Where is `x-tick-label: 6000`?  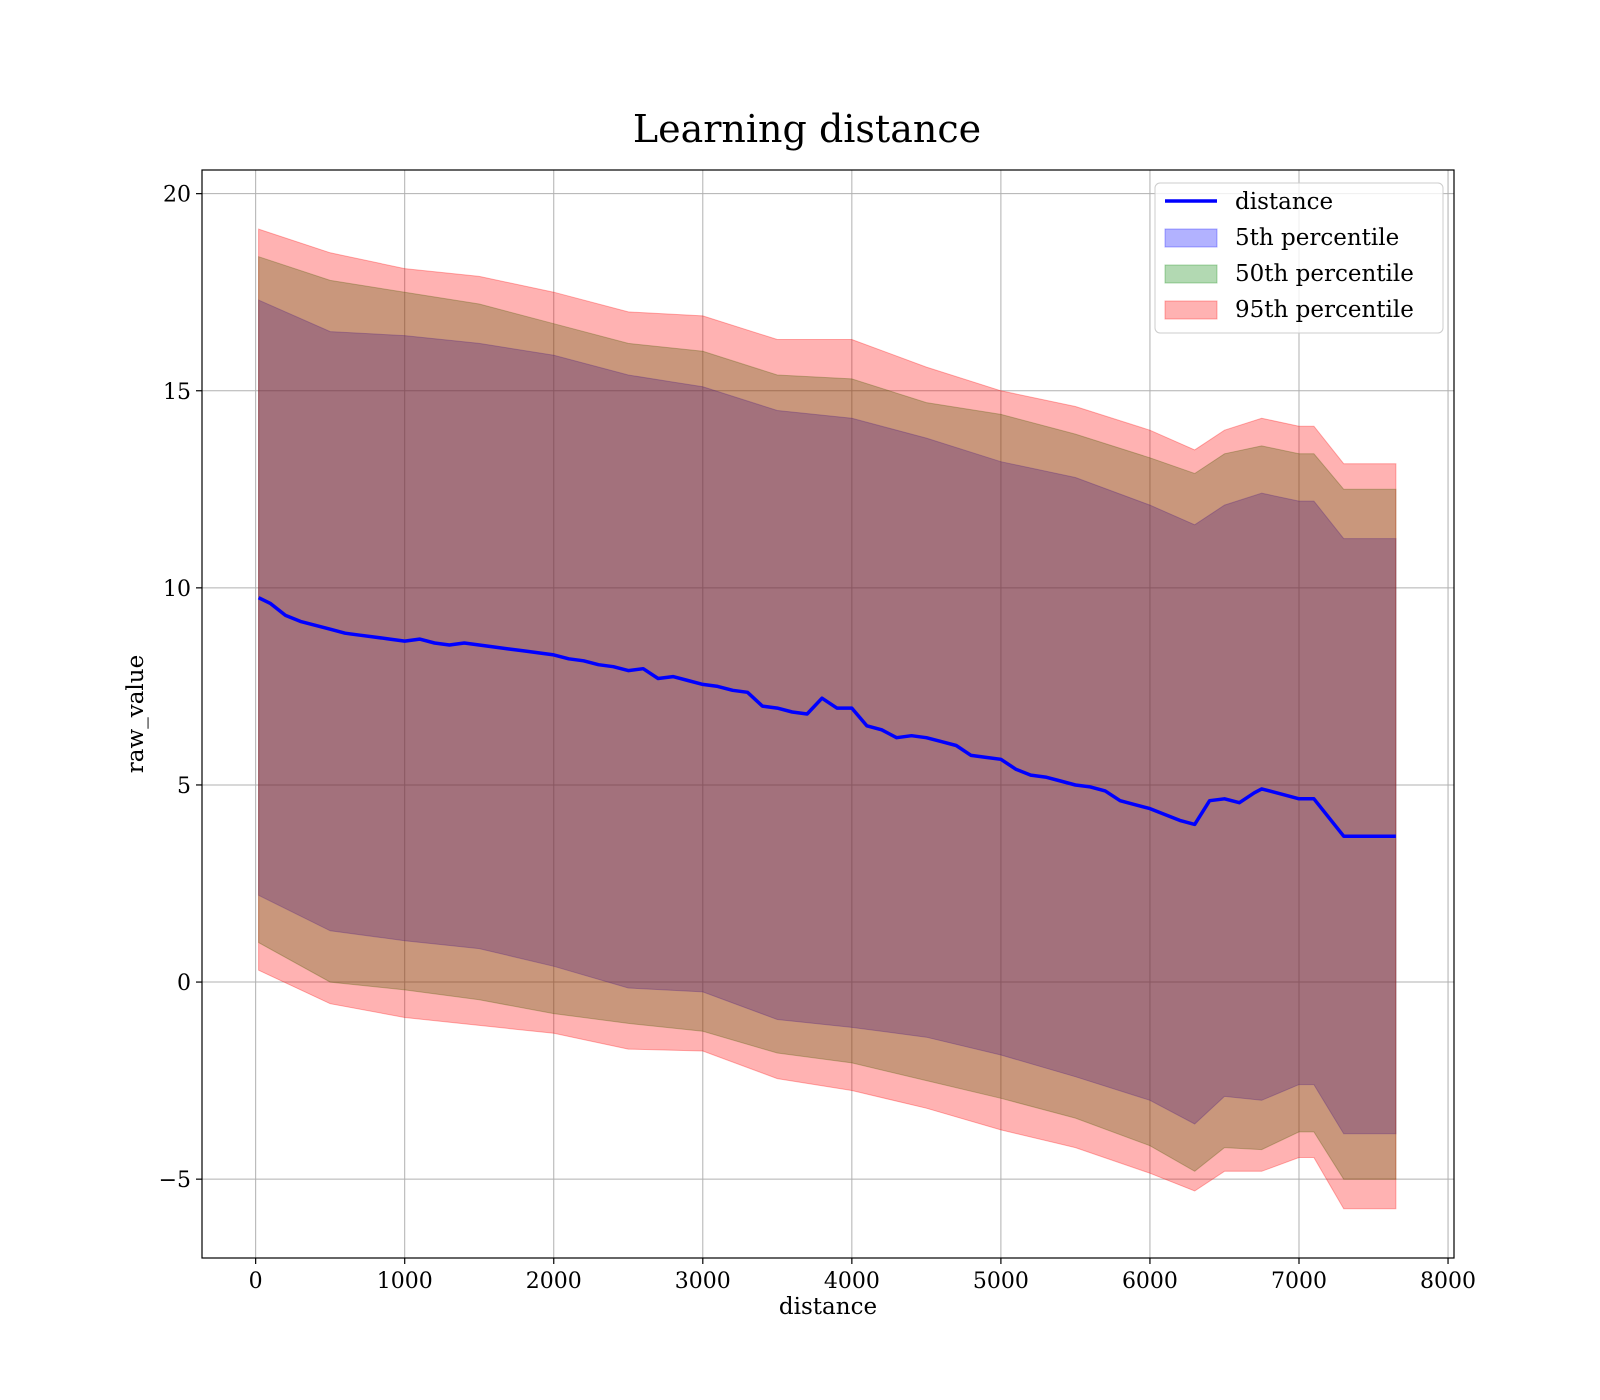
x-tick-label: 6000 is located at coordinates (1150, 1281).